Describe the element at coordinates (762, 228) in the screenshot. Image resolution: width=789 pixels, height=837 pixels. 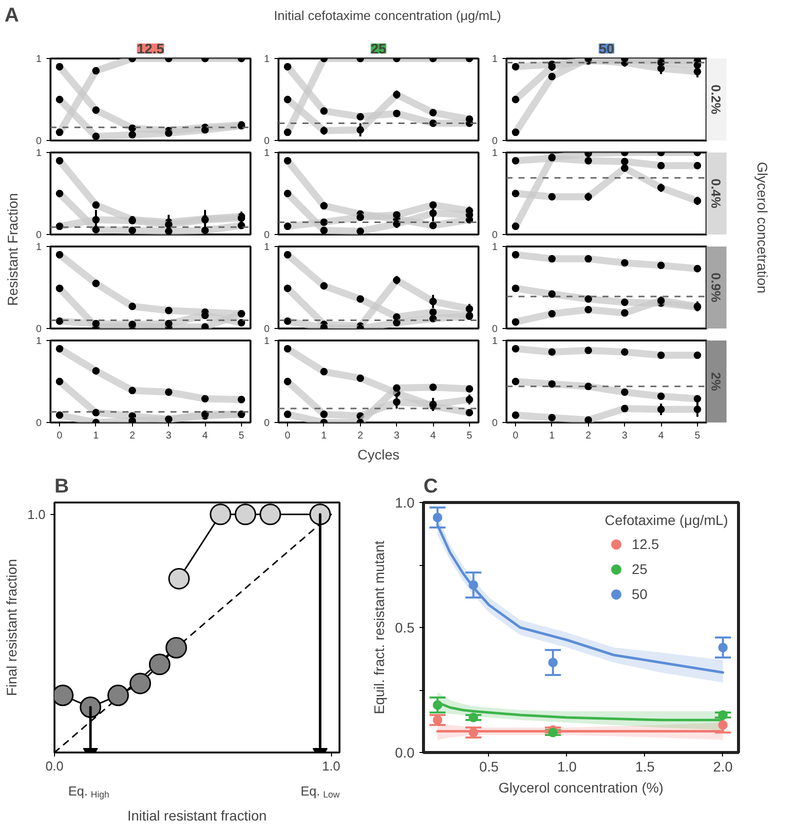
I see `text: Glycerol concetration` at that location.